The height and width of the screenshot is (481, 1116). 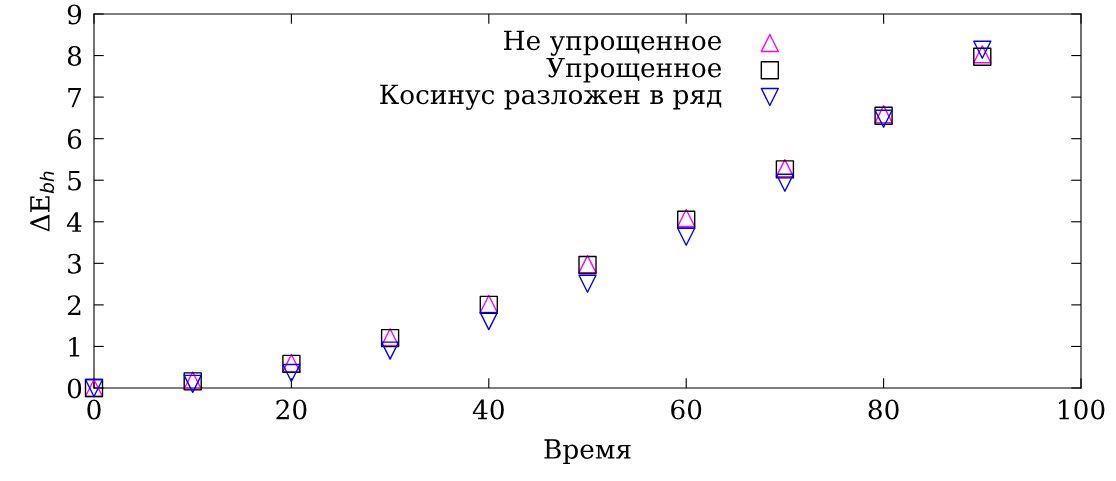 What do you see at coordinates (551, 97) in the screenshot?
I see `legend-label: Косинус разложен в ряд` at bounding box center [551, 97].